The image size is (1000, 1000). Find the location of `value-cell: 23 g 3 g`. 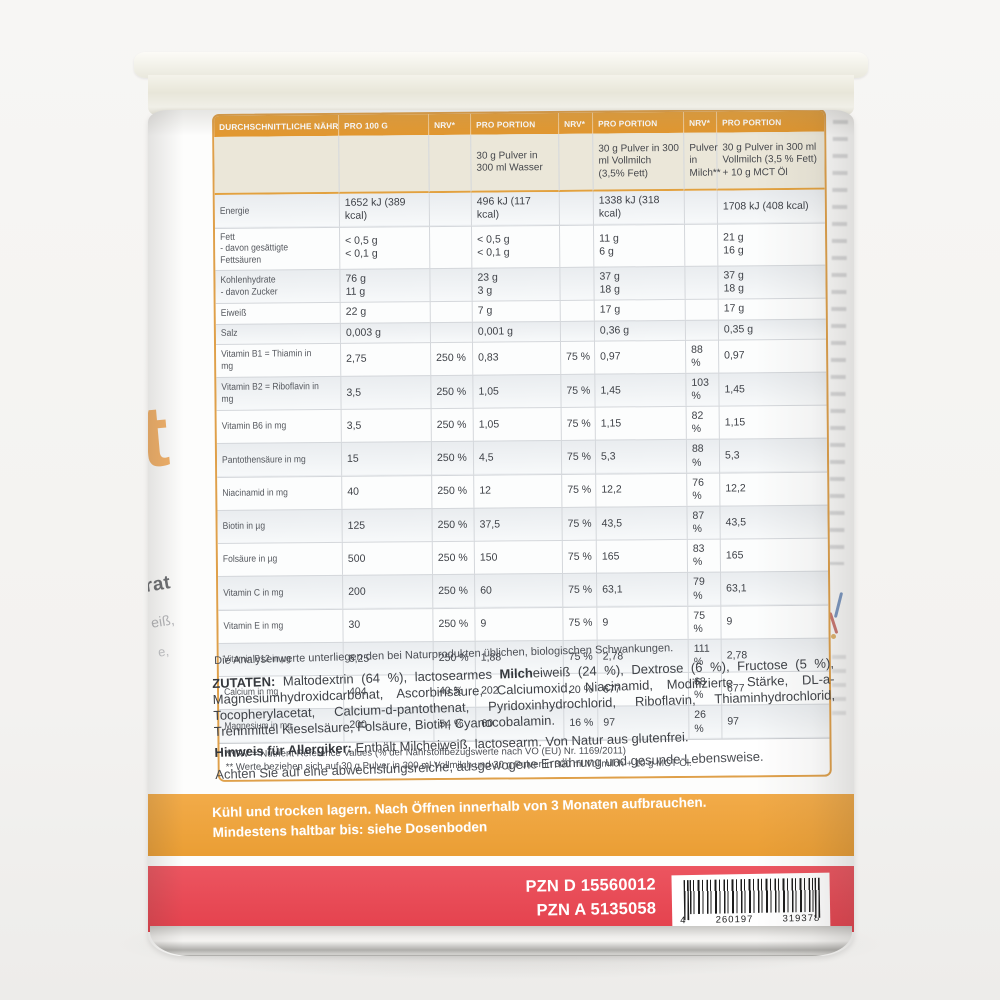

value-cell: 23 g 3 g is located at coordinates (515, 284).